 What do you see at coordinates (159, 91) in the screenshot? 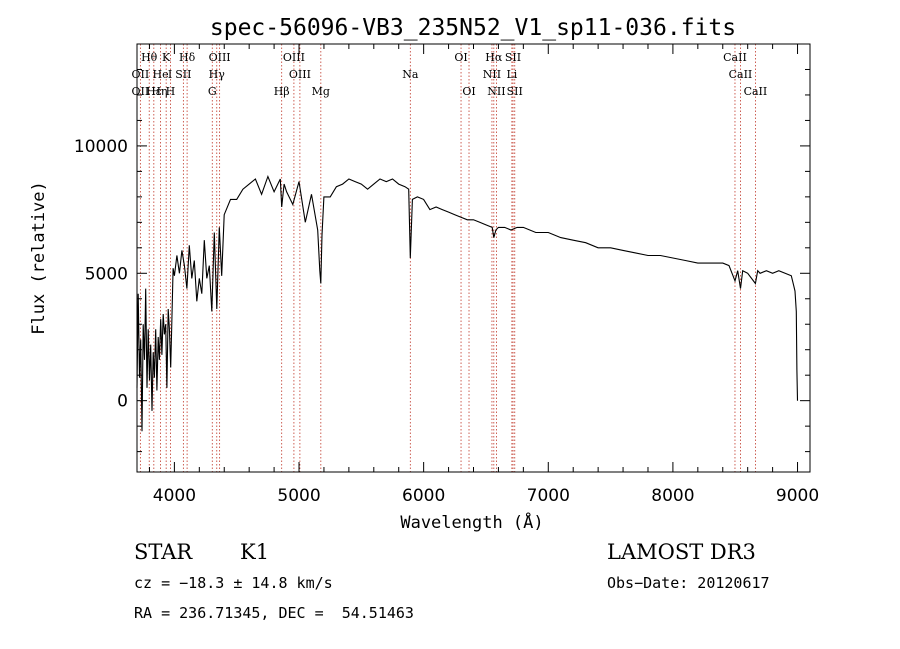
I see `line-label-21: Hη` at bounding box center [159, 91].